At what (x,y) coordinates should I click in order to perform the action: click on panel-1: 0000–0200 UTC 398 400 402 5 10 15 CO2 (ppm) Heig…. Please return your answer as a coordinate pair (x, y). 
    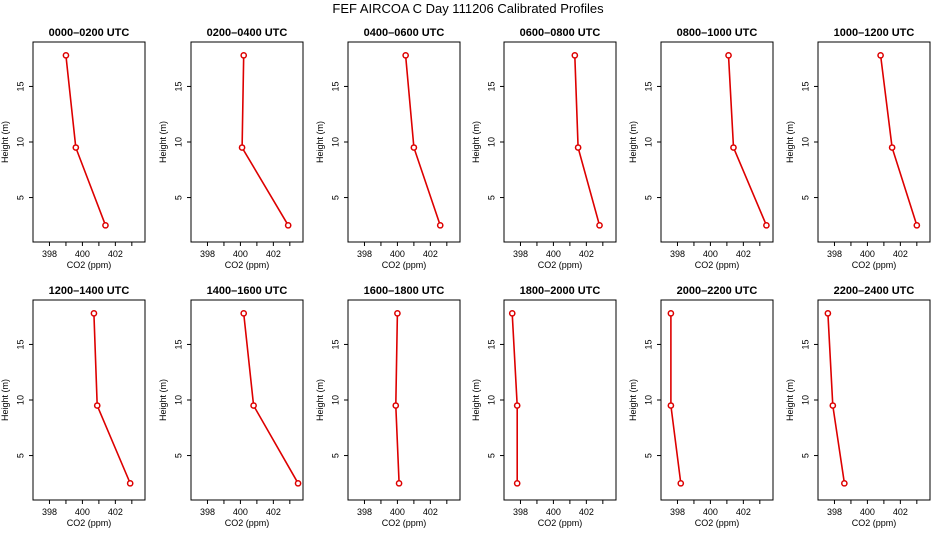
    Looking at the image, I should click on (73, 148).